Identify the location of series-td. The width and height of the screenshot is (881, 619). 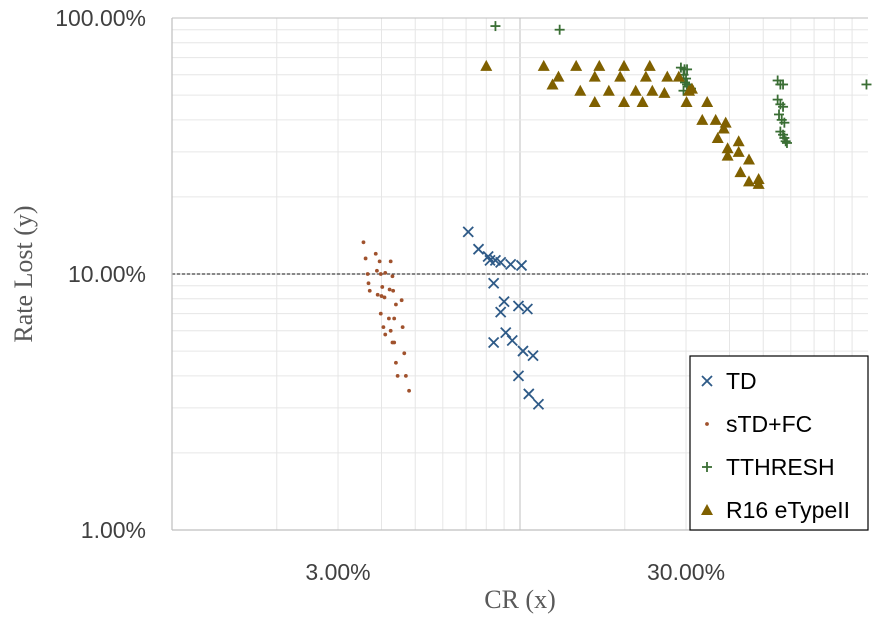
(503, 318).